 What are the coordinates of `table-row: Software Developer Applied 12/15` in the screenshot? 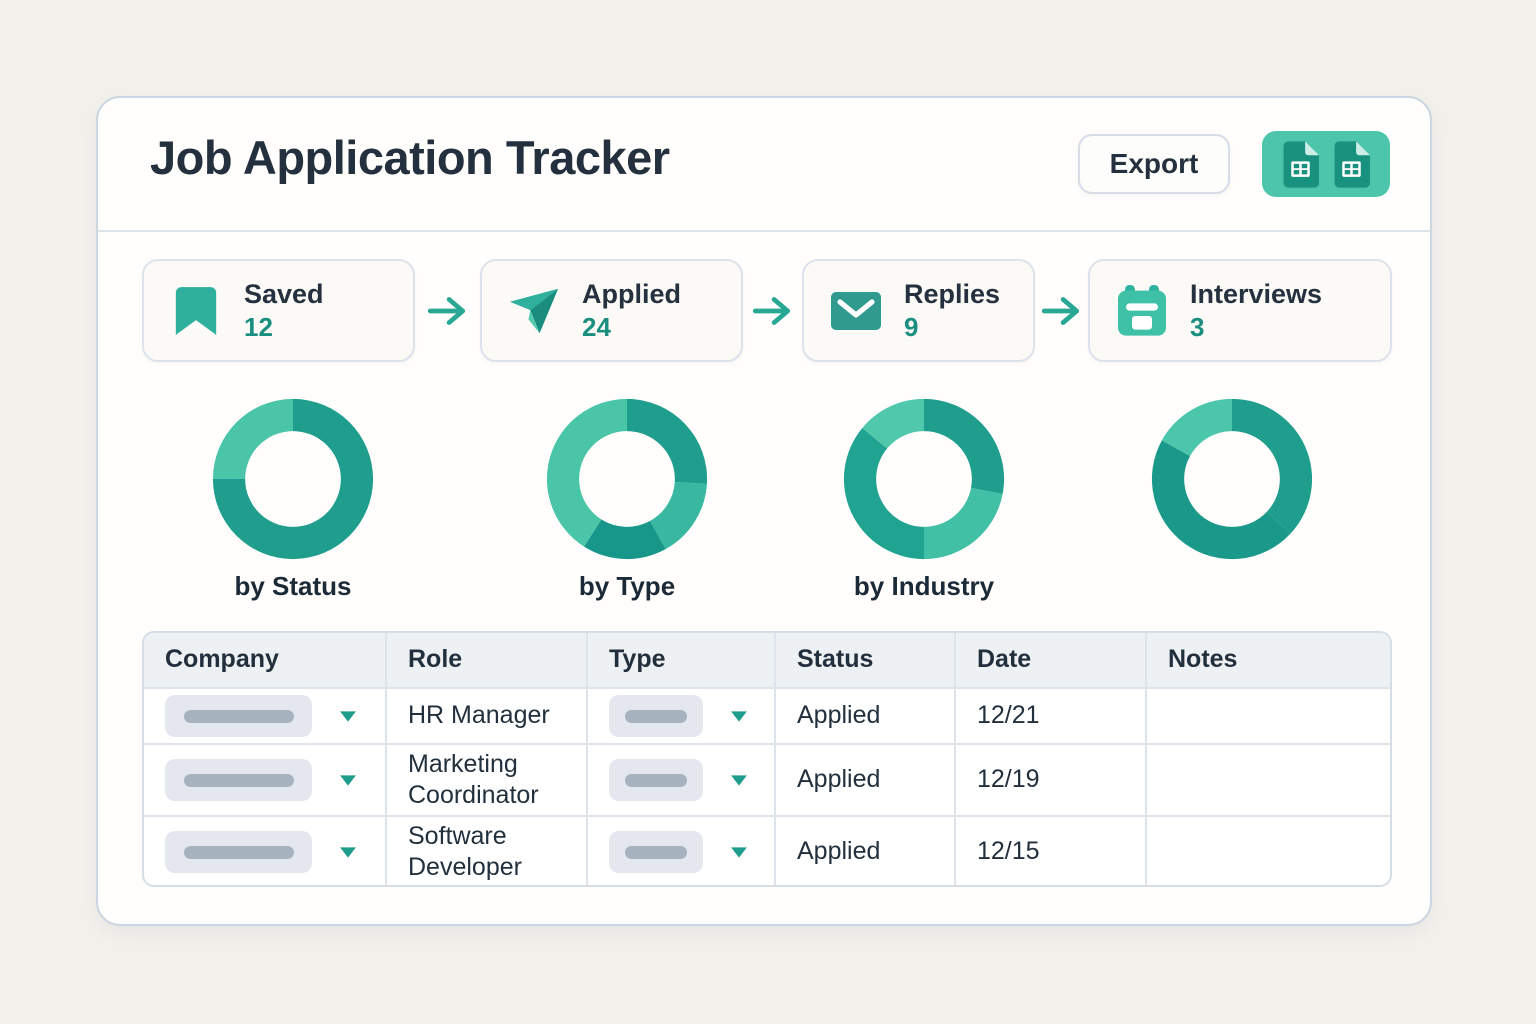 It's located at (767, 850).